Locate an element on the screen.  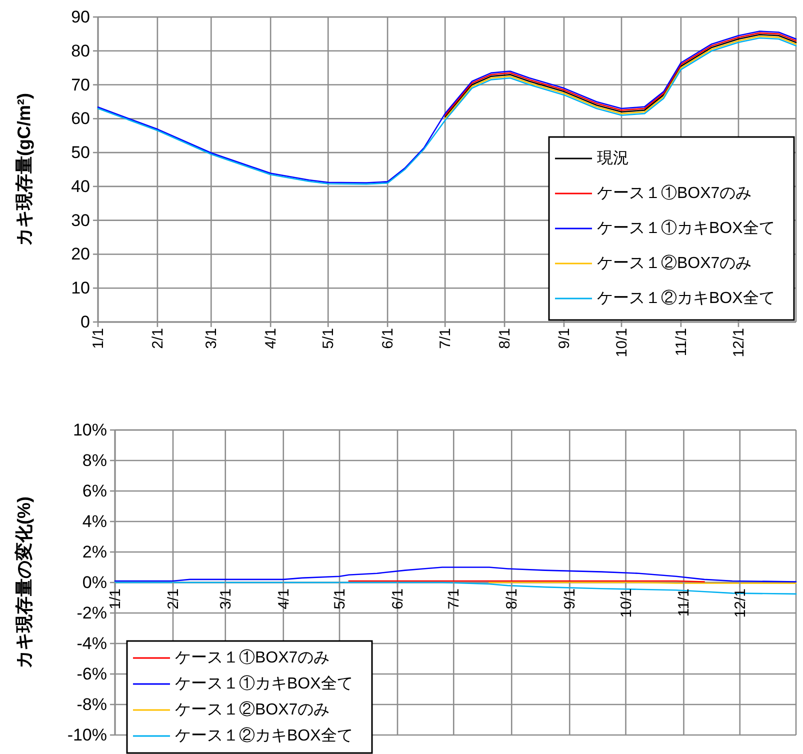
y-tick-label: 0% is located at coordinates (94, 582).